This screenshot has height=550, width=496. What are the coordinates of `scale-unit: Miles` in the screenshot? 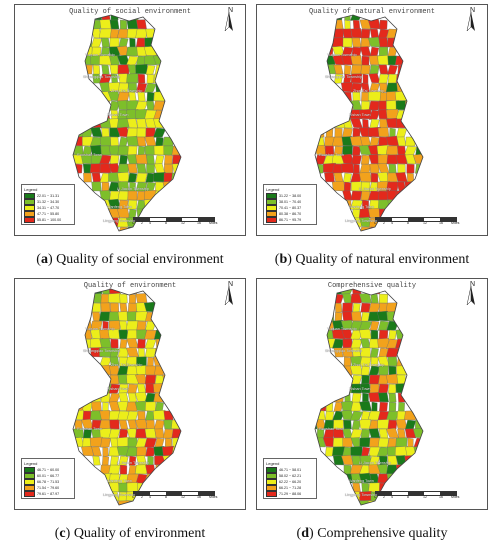 It's located at (455, 223).